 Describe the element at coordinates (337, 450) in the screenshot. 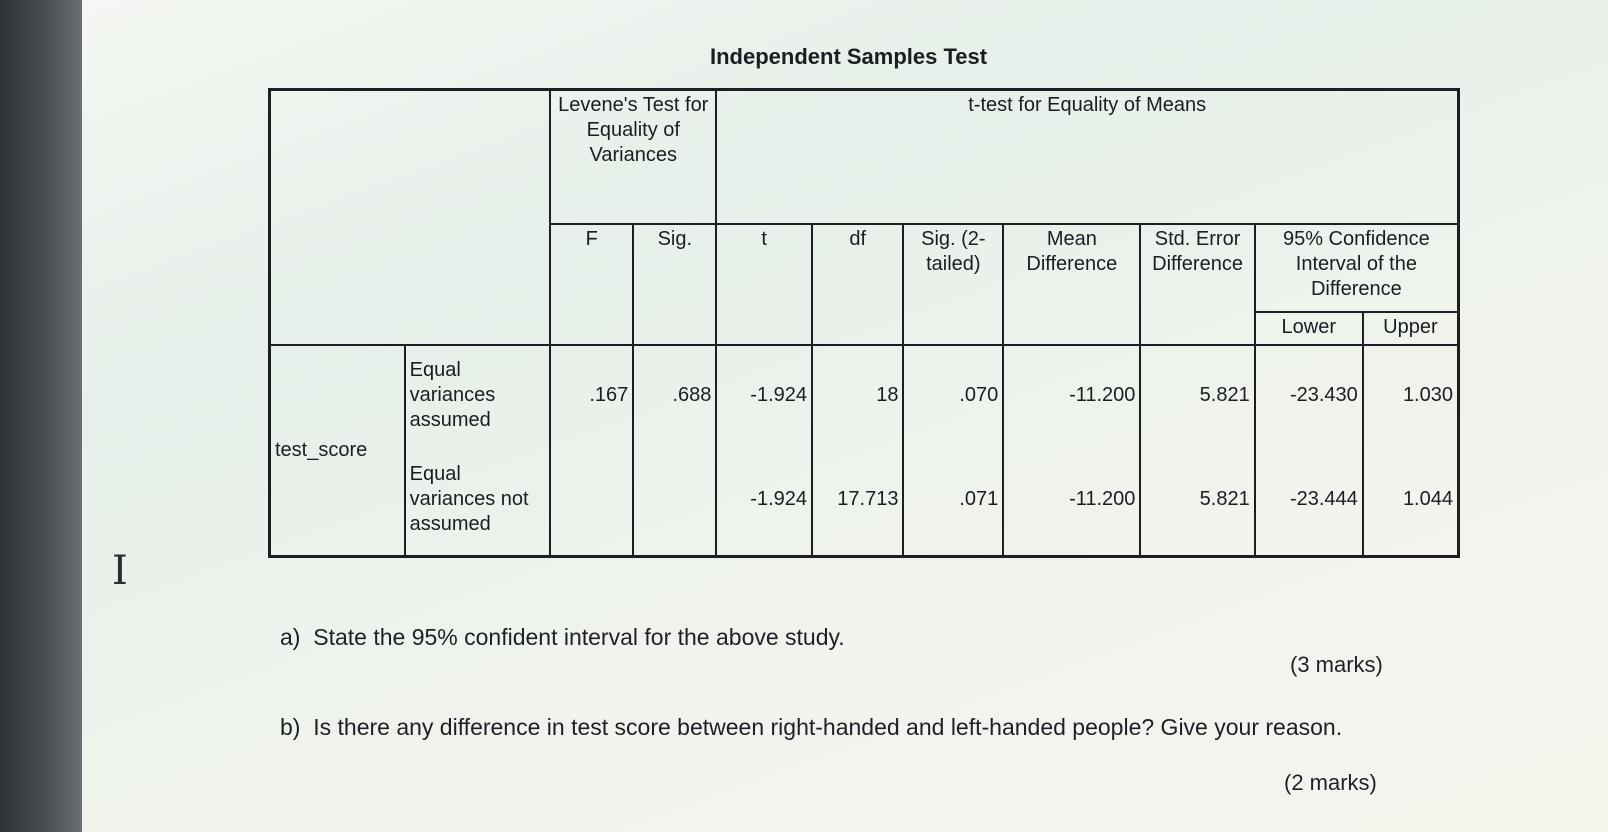

I see `variable-label: test_score` at that location.